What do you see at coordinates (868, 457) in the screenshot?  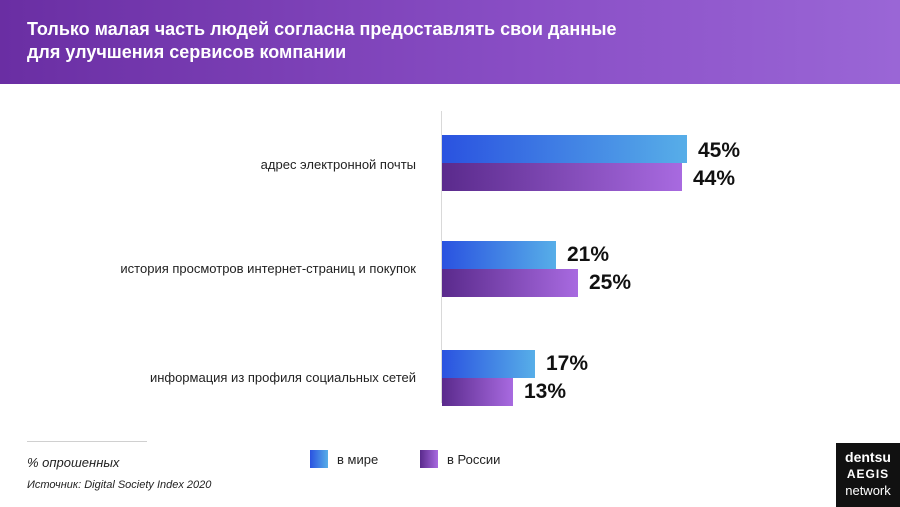 I see `logo-text-dentsu: dentsu` at bounding box center [868, 457].